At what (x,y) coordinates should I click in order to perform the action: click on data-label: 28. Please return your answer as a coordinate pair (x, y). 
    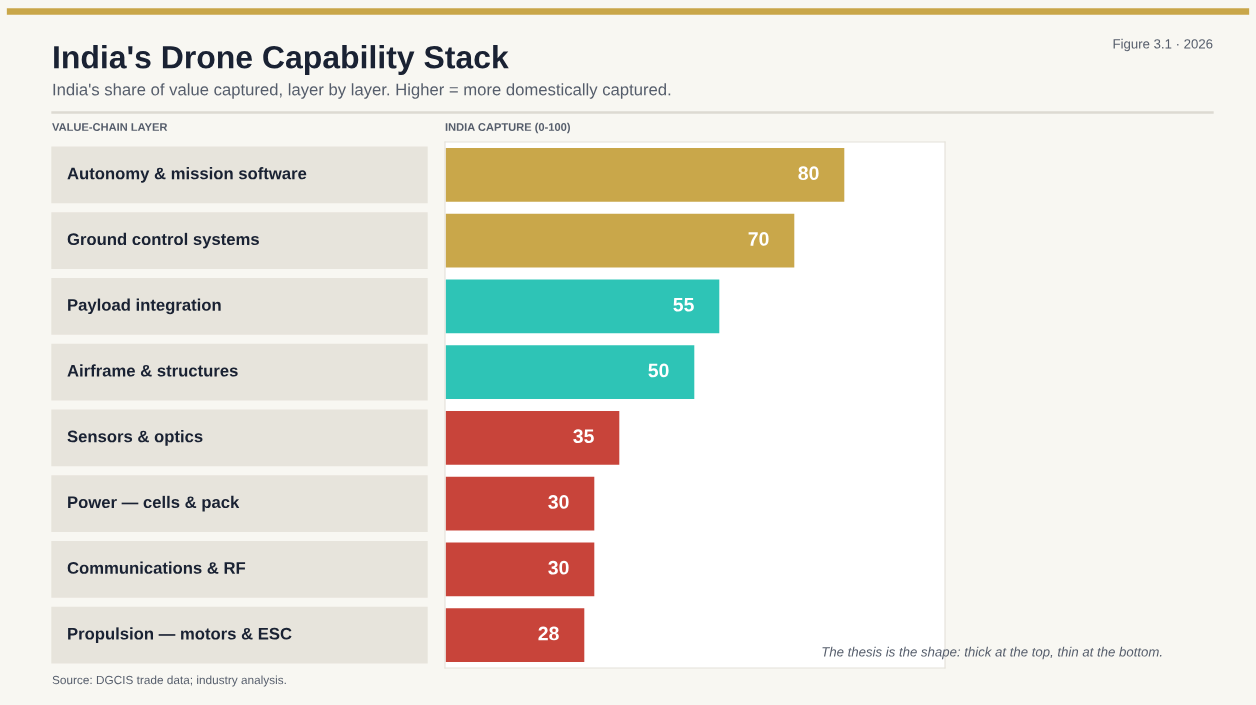
    Looking at the image, I should click on (548, 633).